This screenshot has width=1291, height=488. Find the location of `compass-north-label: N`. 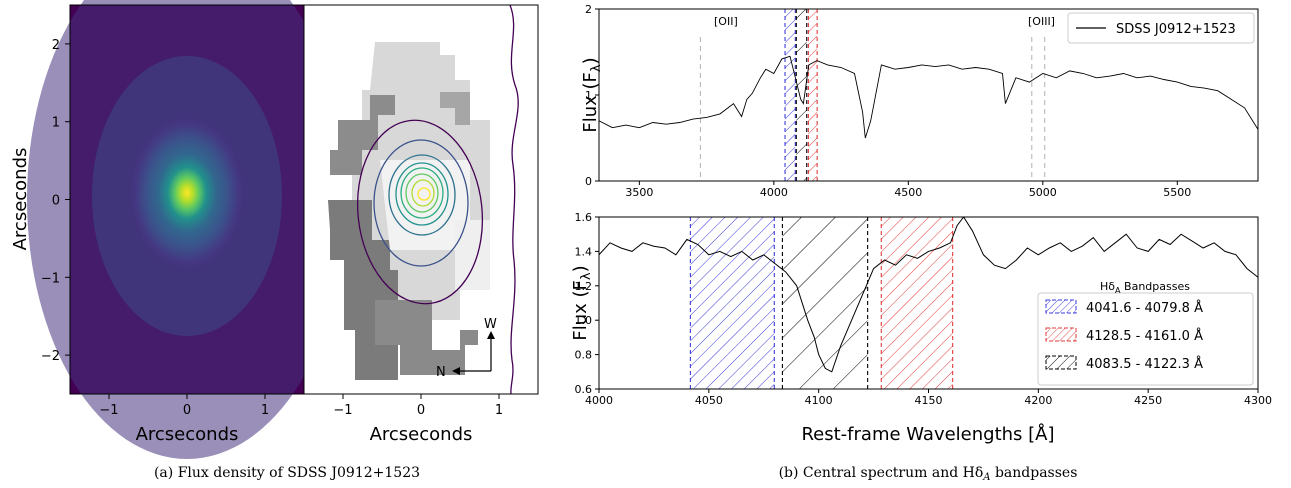

compass-north-label: N is located at coordinates (441, 372).